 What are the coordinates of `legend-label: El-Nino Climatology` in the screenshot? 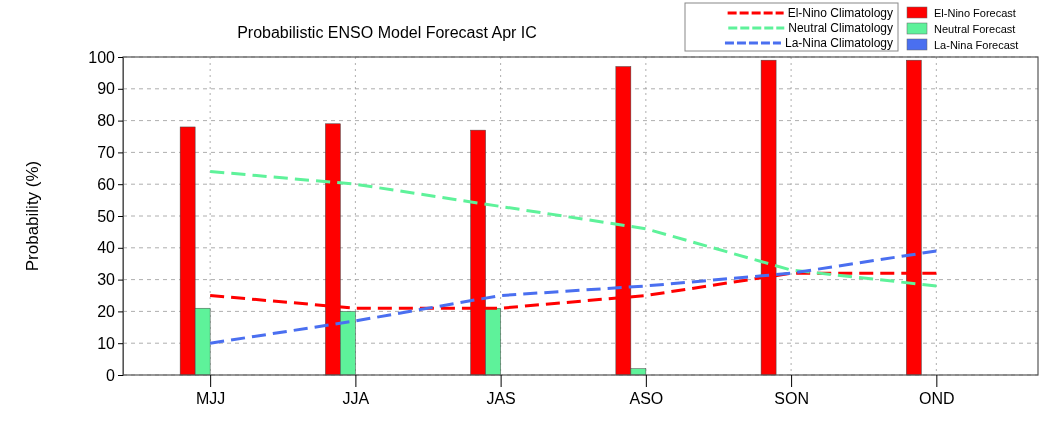 It's located at (840, 13).